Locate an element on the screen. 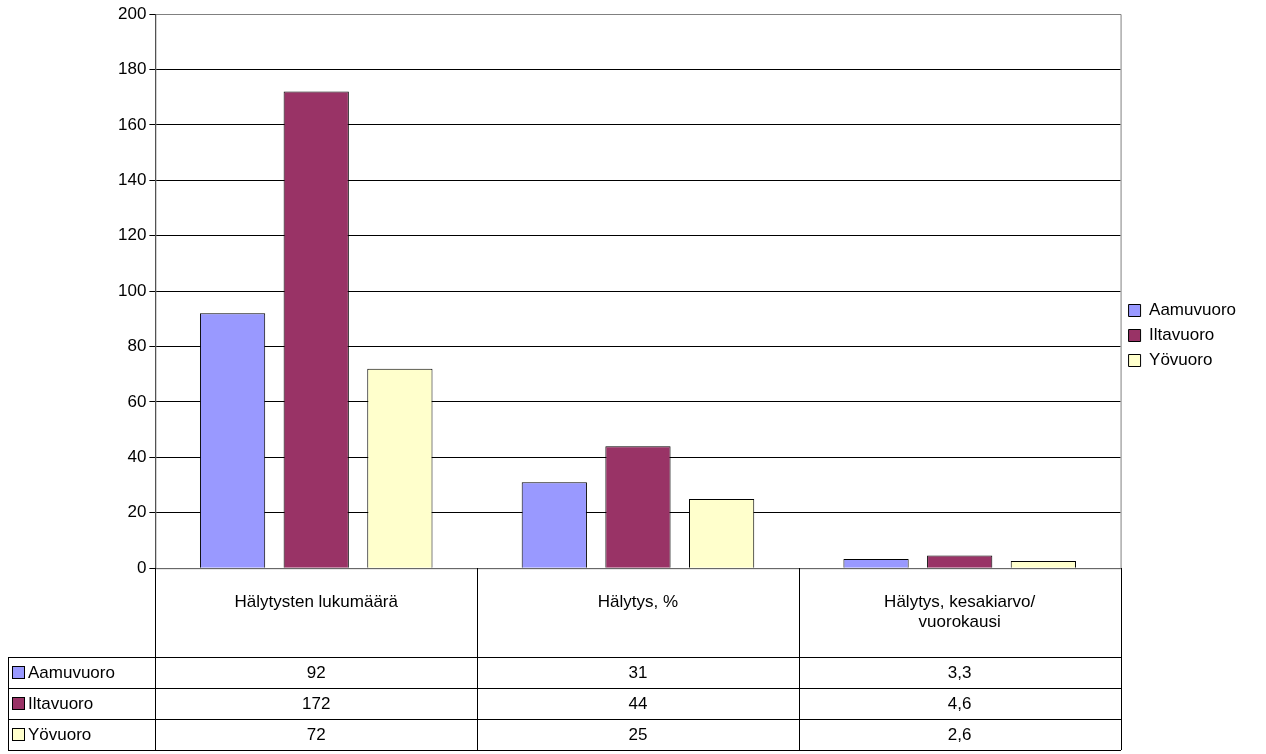  x-tick-label: Hälytys, % is located at coordinates (638, 602).